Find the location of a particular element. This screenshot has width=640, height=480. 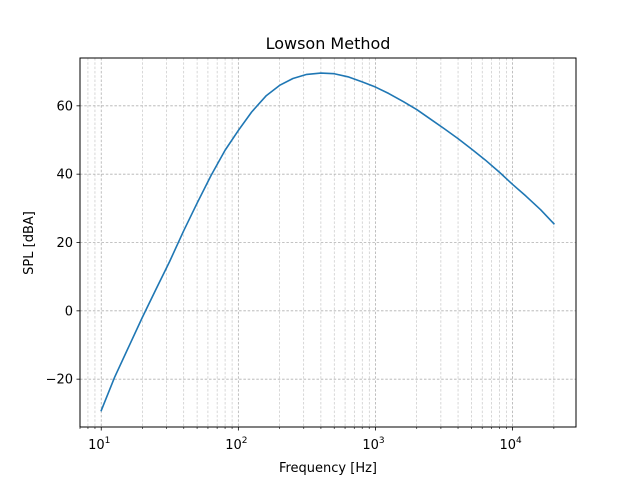

x-tick-label: 10⁴ is located at coordinates (510, 444).